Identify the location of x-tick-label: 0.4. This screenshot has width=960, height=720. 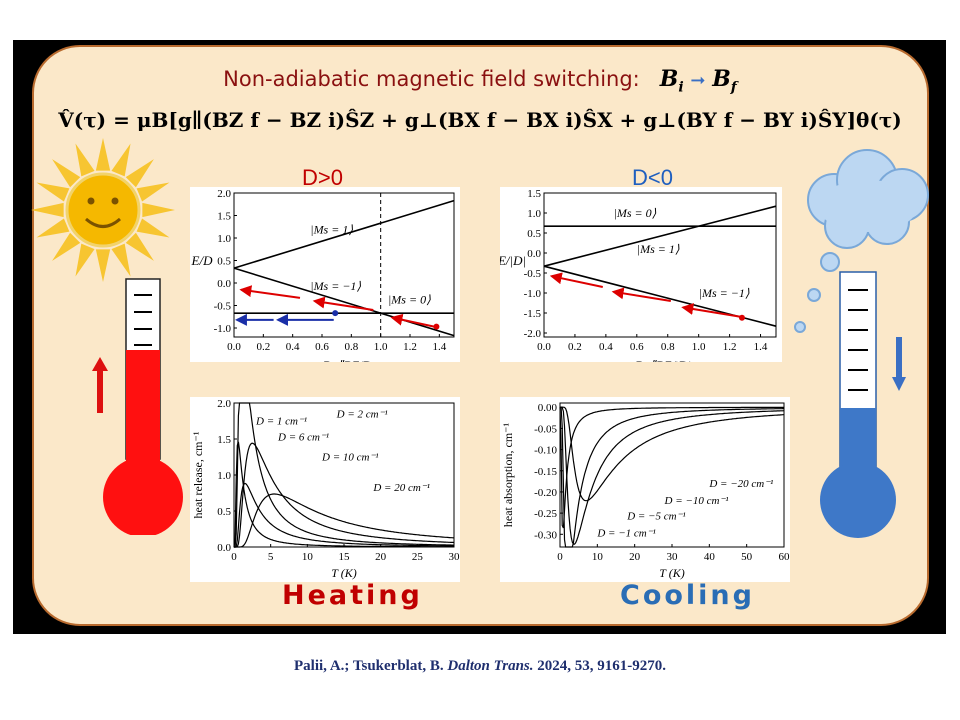
(293, 347).